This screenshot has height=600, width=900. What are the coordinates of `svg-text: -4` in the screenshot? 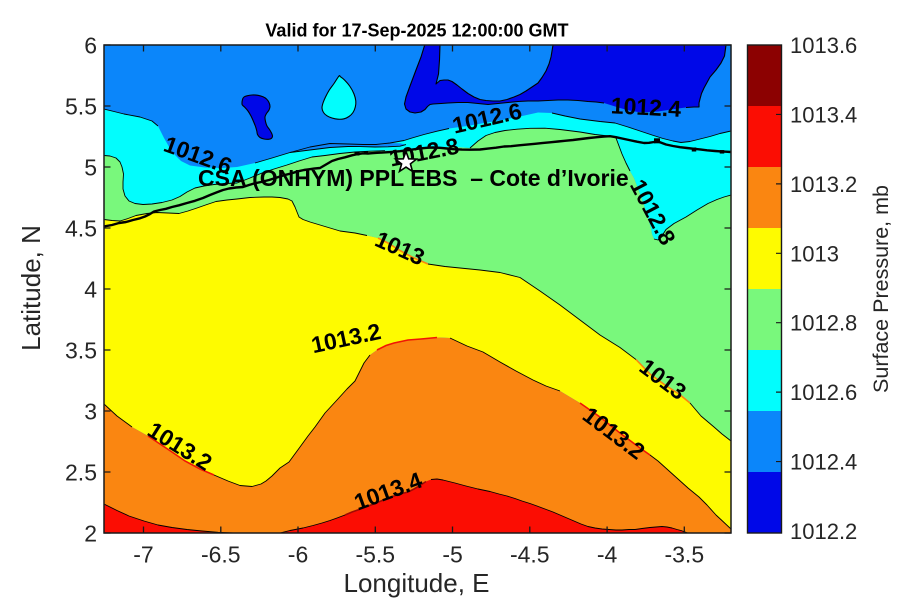 It's located at (607, 555).